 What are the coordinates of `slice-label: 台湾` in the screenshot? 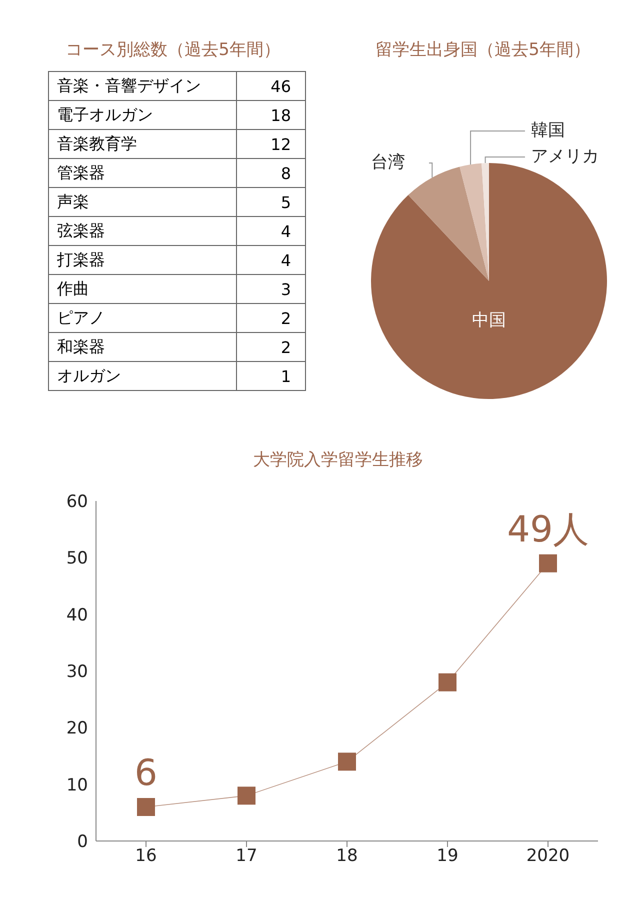 It's located at (388, 162).